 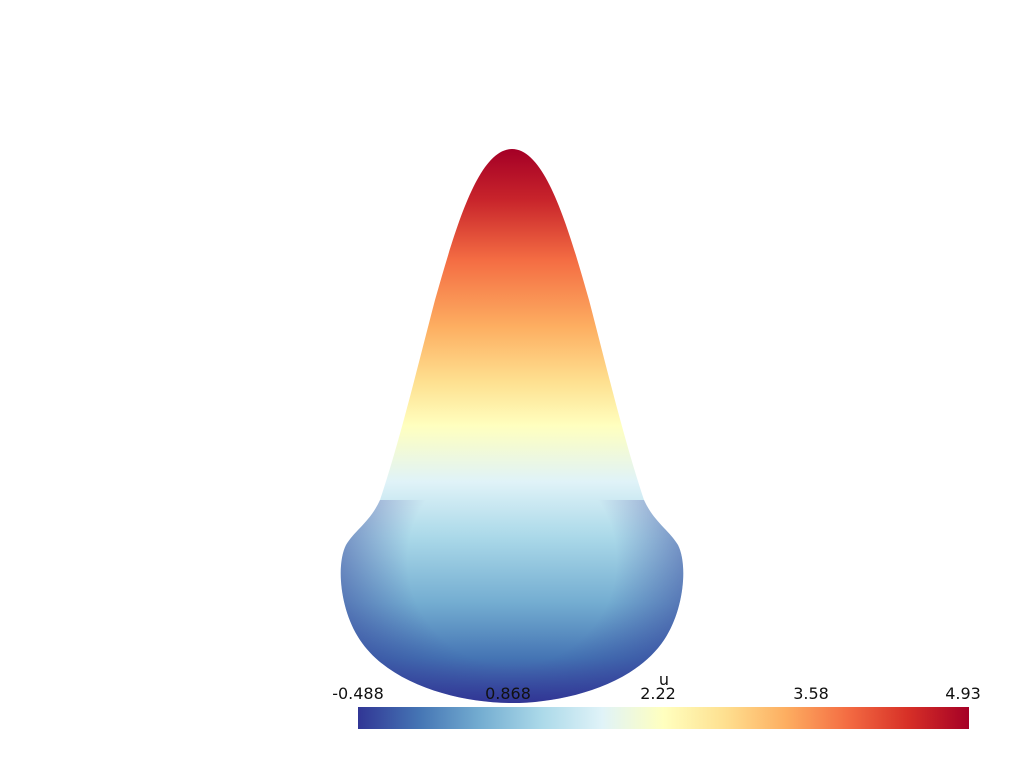 I want to click on bump-base-shading, so click(x=512, y=601).